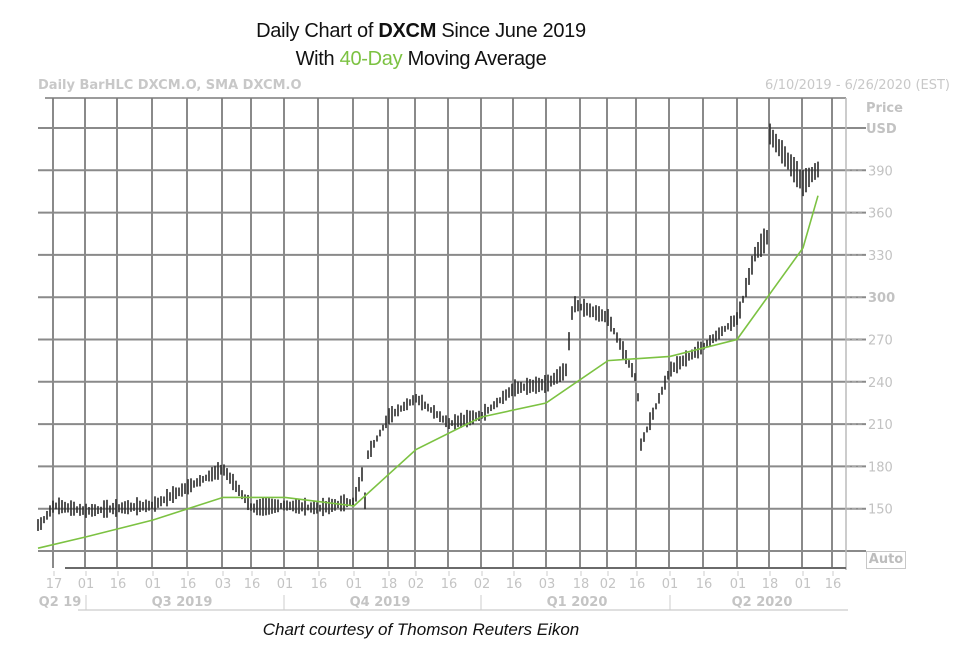  I want to click on y-tick-label: 270, so click(880, 341).